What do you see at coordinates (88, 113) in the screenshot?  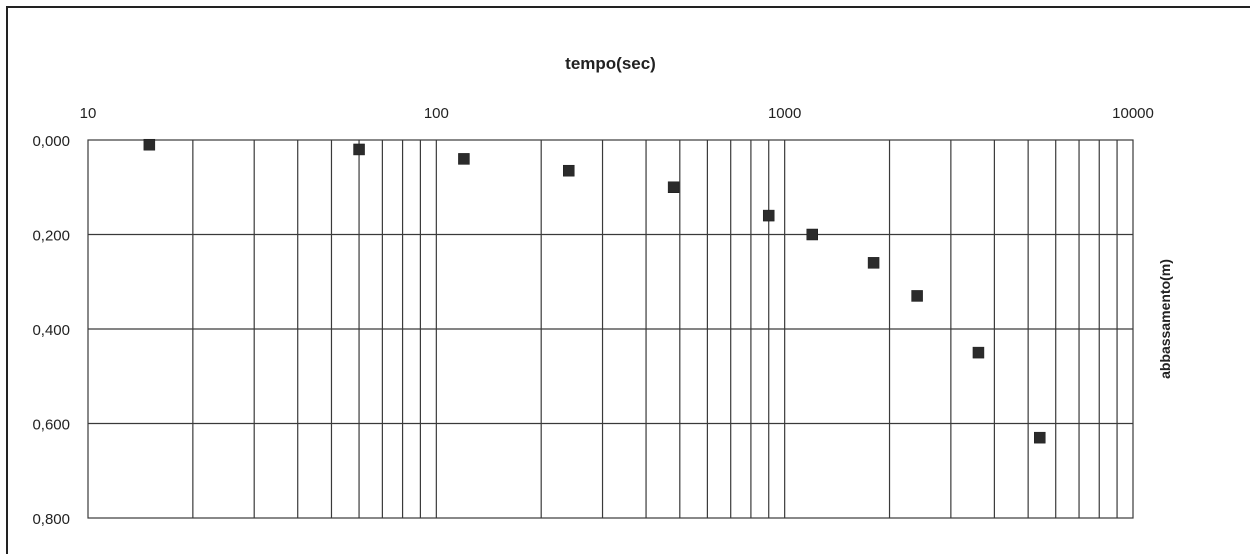 I see `x-tick-label: 10` at bounding box center [88, 113].